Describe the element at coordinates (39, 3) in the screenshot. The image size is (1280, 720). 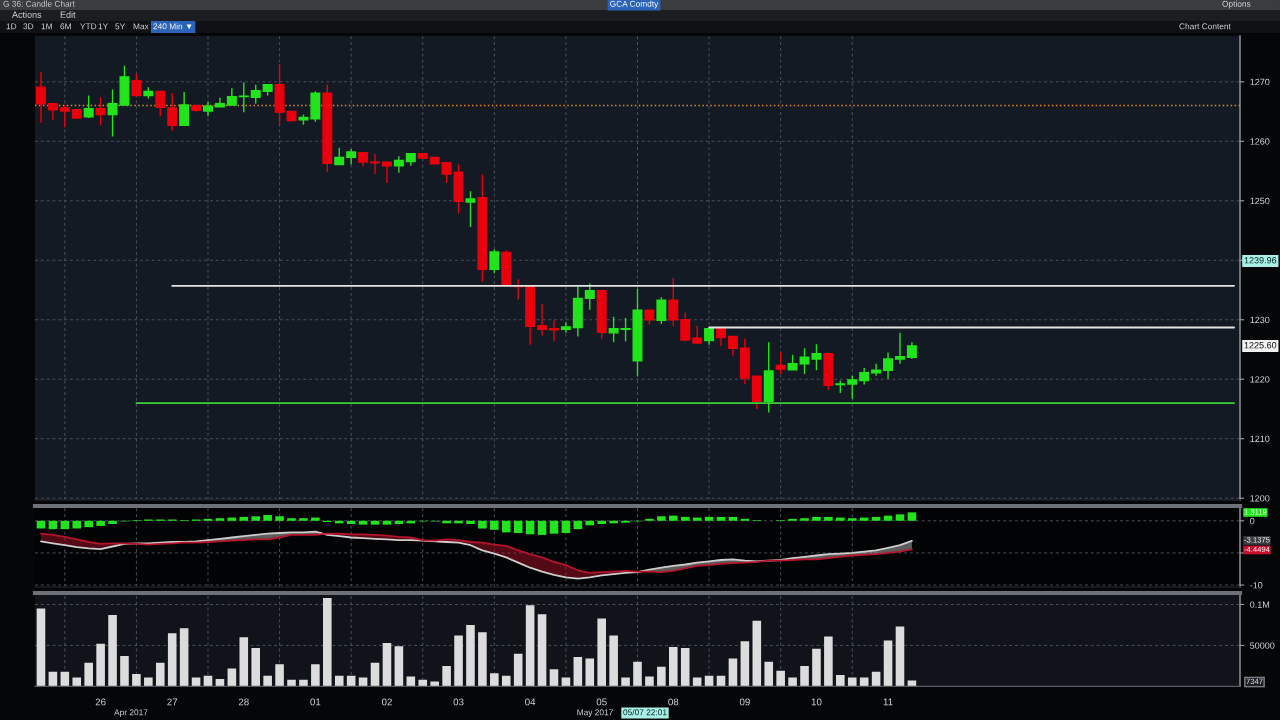
I see `chart-title: G 36: Candle Chart` at that location.